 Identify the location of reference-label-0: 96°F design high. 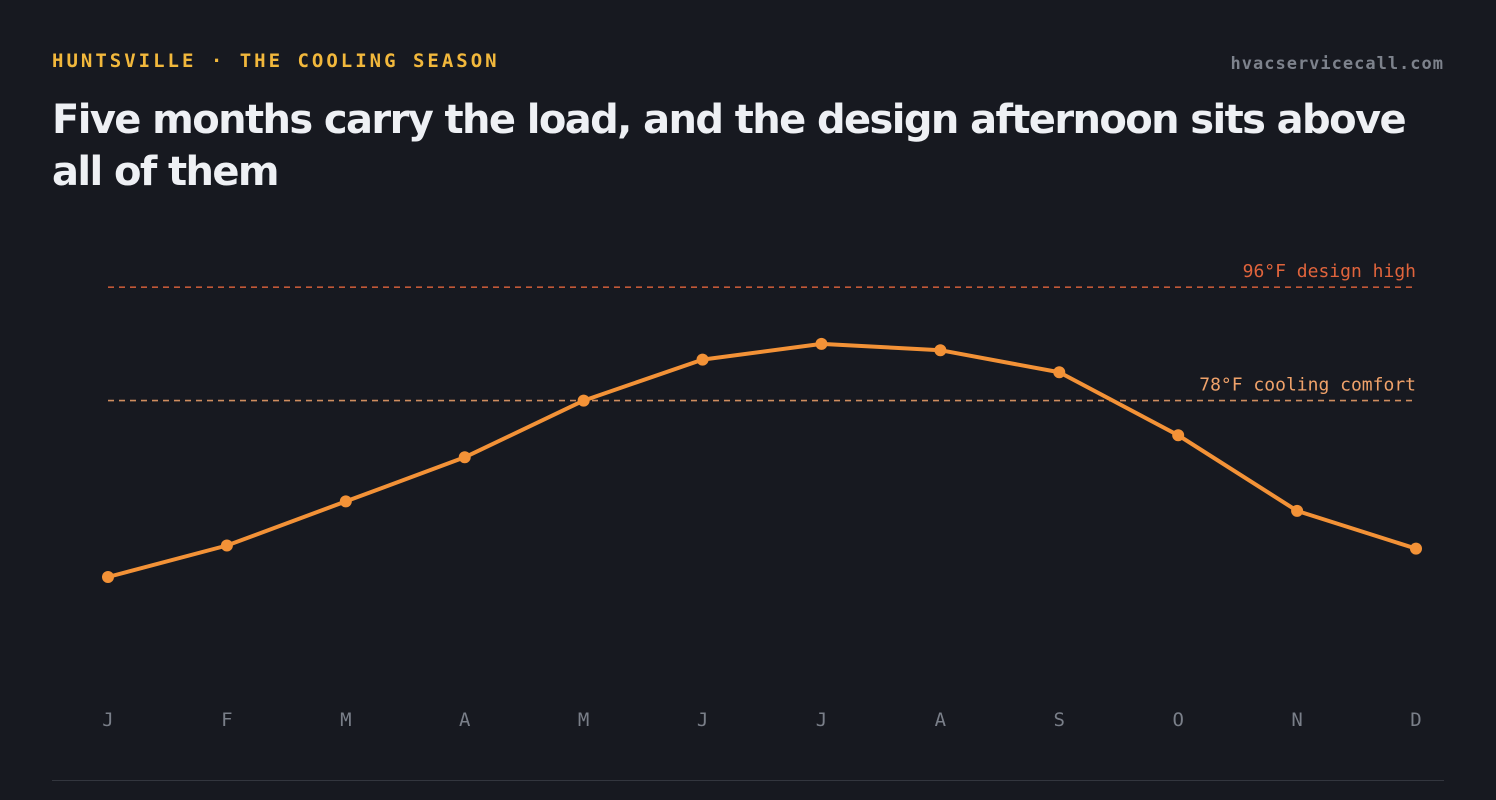
(1329, 271).